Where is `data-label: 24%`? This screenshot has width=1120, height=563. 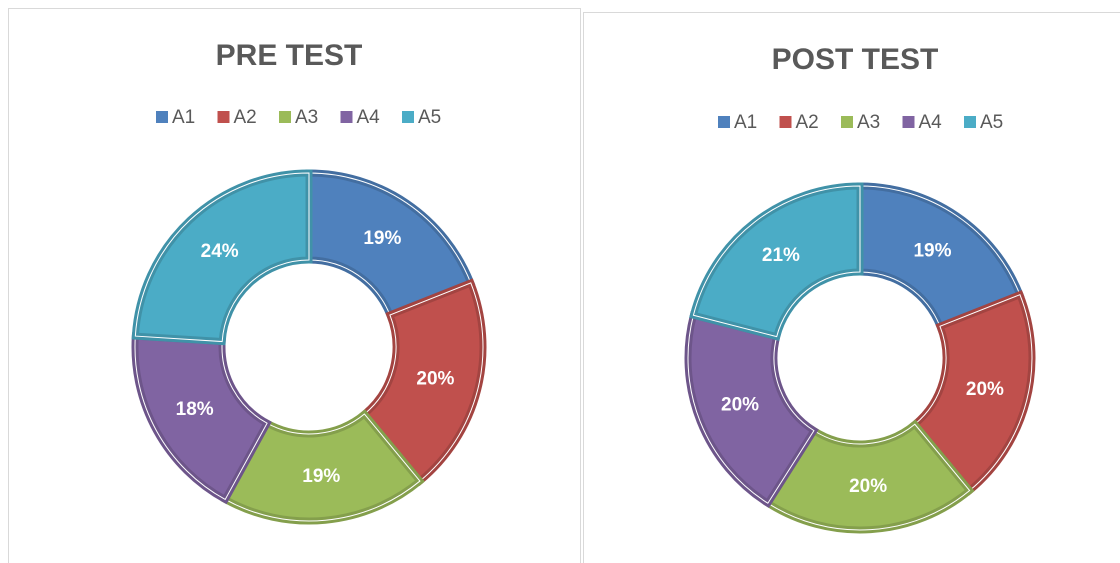
data-label: 24% is located at coordinates (220, 251).